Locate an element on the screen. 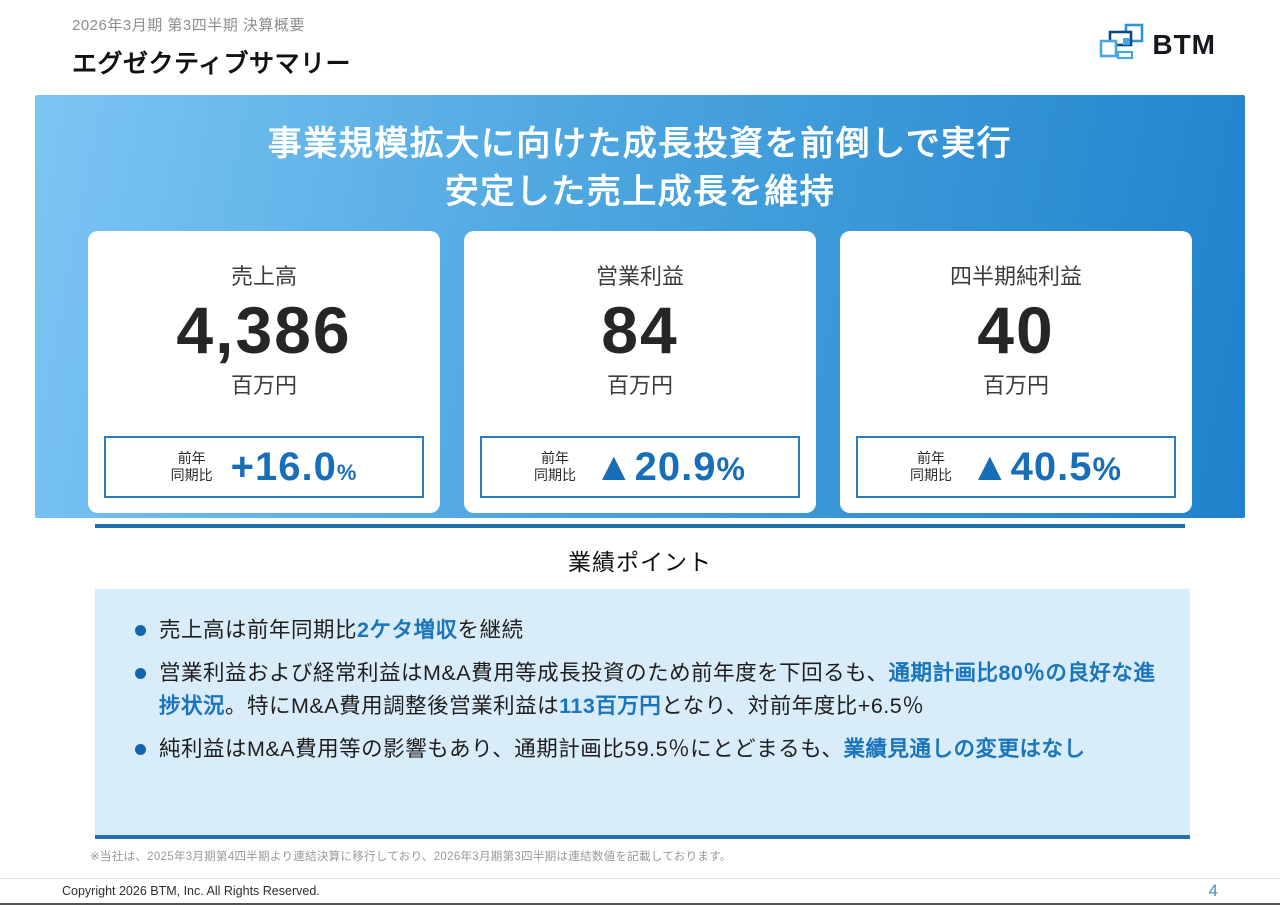 Image resolution: width=1280 pixels, height=905 pixels. page-title: エグゼクティブサマリー is located at coordinates (212, 64).